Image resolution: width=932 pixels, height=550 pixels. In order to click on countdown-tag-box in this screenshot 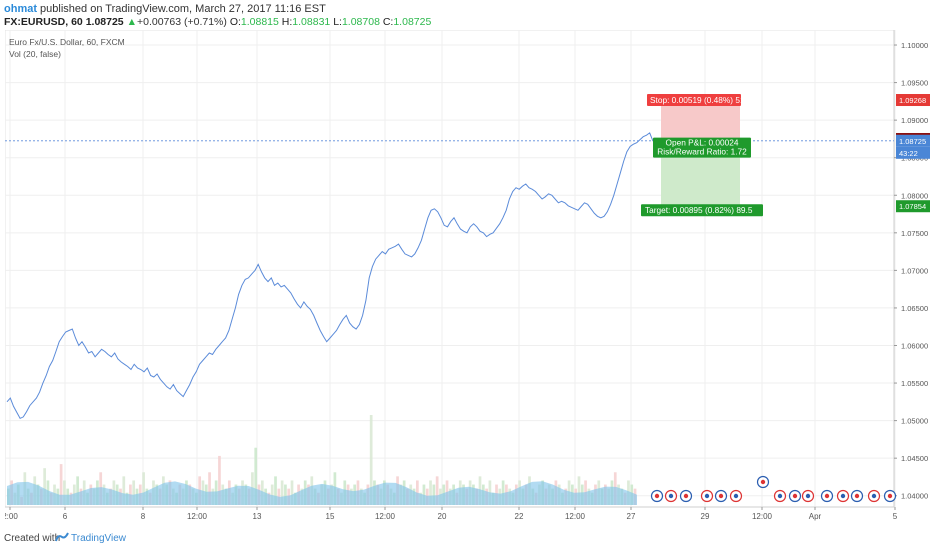, I will do `click(913, 152)`.